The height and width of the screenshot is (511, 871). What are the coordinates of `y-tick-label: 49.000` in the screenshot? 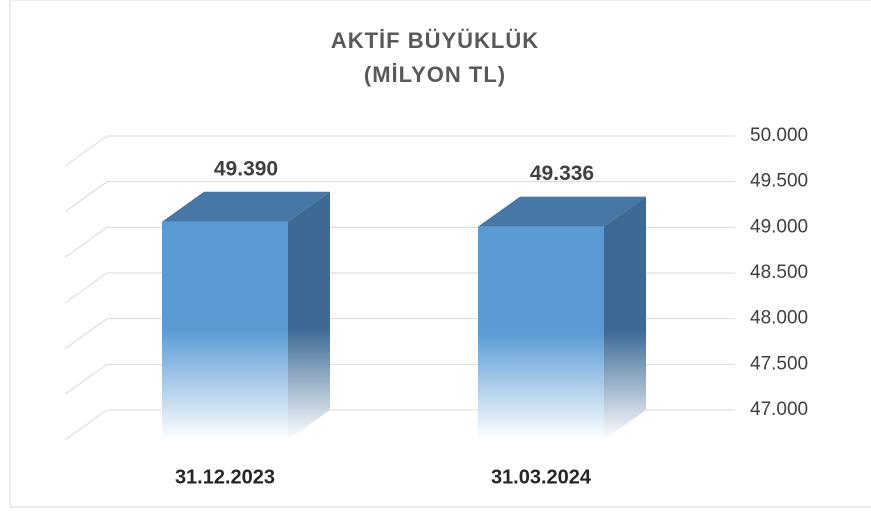 It's located at (779, 226).